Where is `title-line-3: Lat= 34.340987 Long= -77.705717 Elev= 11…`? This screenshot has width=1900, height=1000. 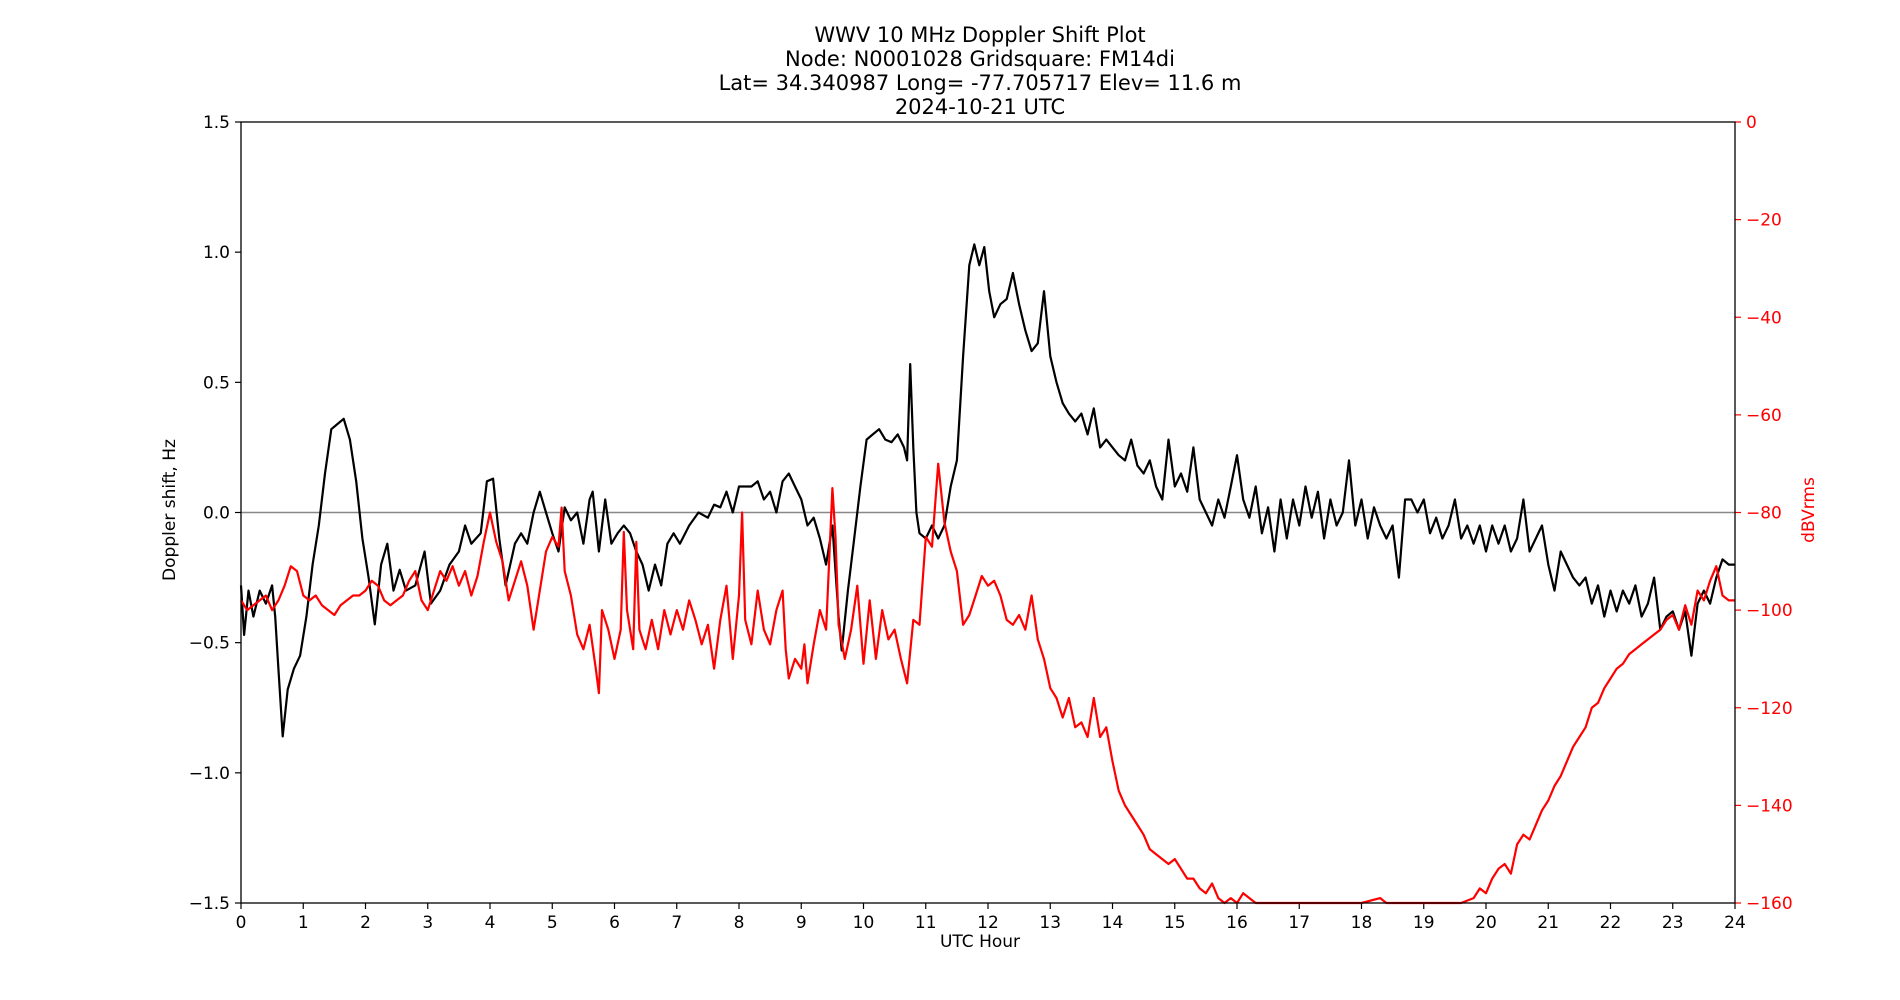 title-line-3: Lat= 34.340987 Long= -77.705717 Elev= 11… is located at coordinates (980, 83).